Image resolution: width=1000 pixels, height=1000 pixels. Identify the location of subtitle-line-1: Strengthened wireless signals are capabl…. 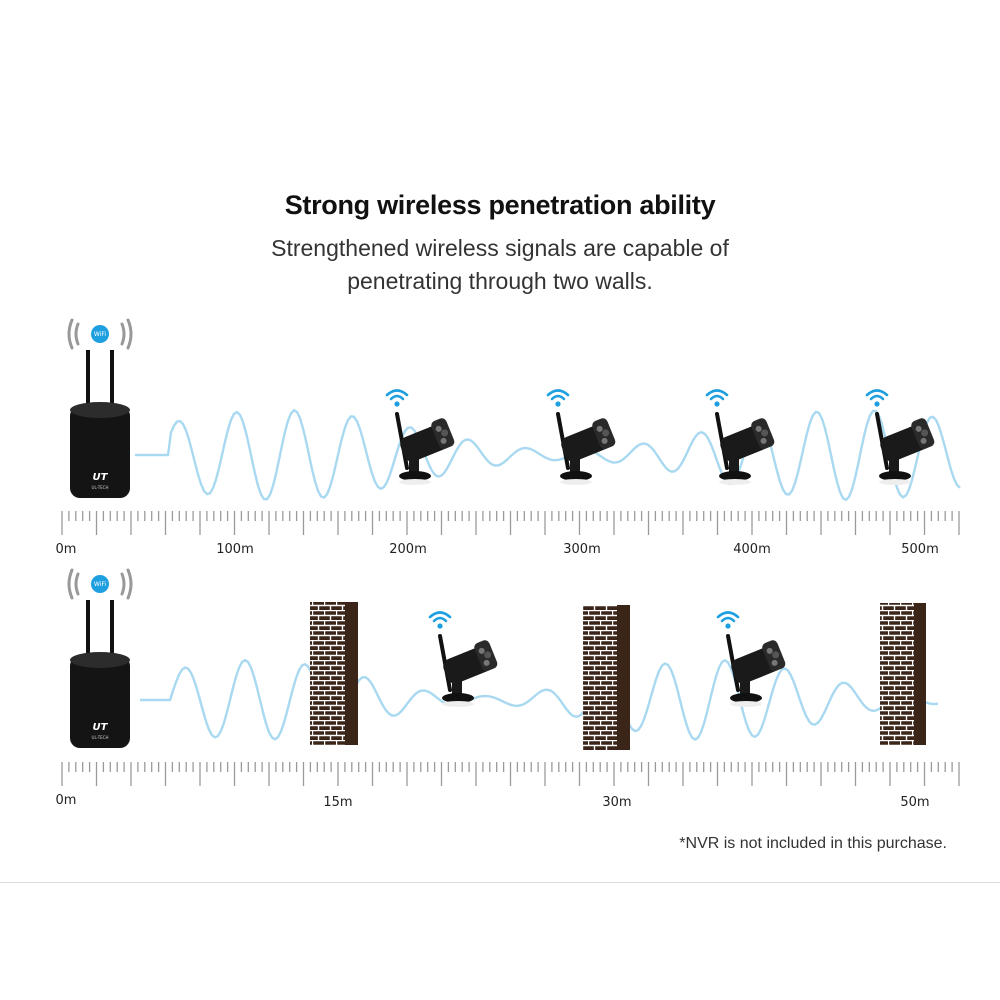
(500, 248).